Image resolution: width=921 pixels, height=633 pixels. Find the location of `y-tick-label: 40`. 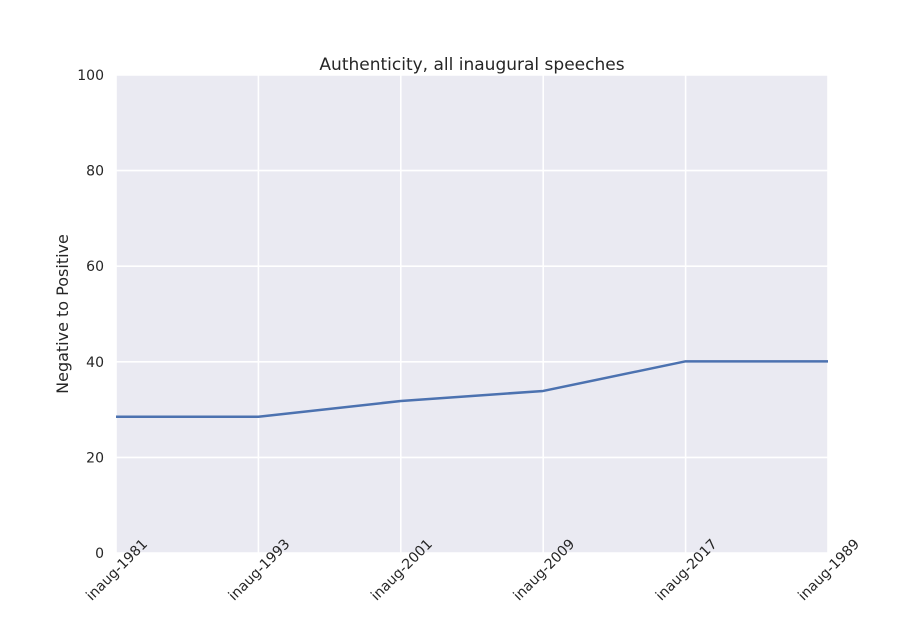

y-tick-label: 40 is located at coordinates (95, 363).